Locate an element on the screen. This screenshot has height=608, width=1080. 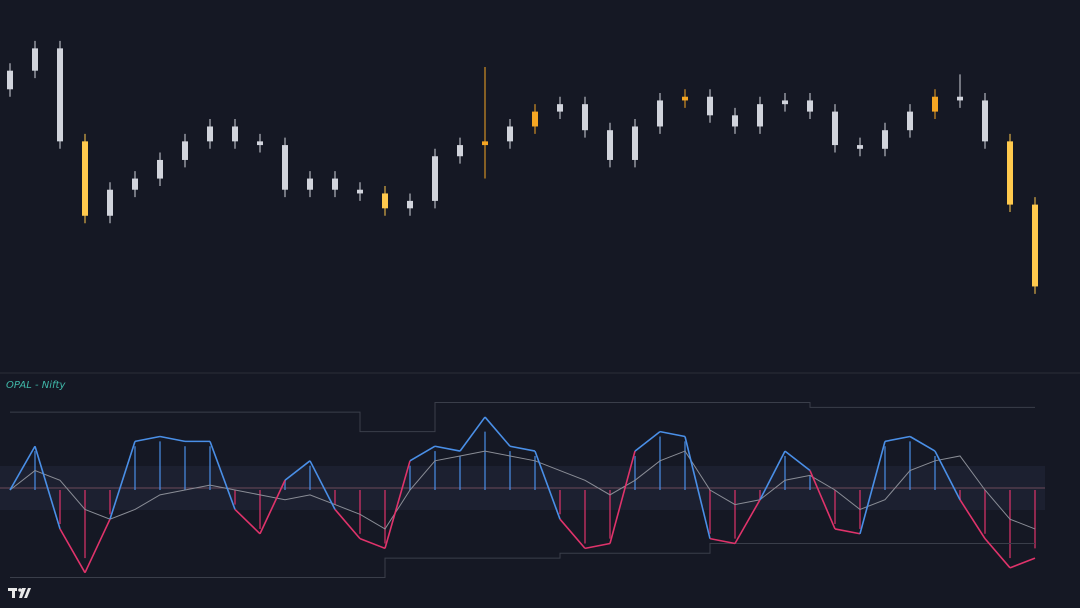
upper-band is located at coordinates (522, 417).